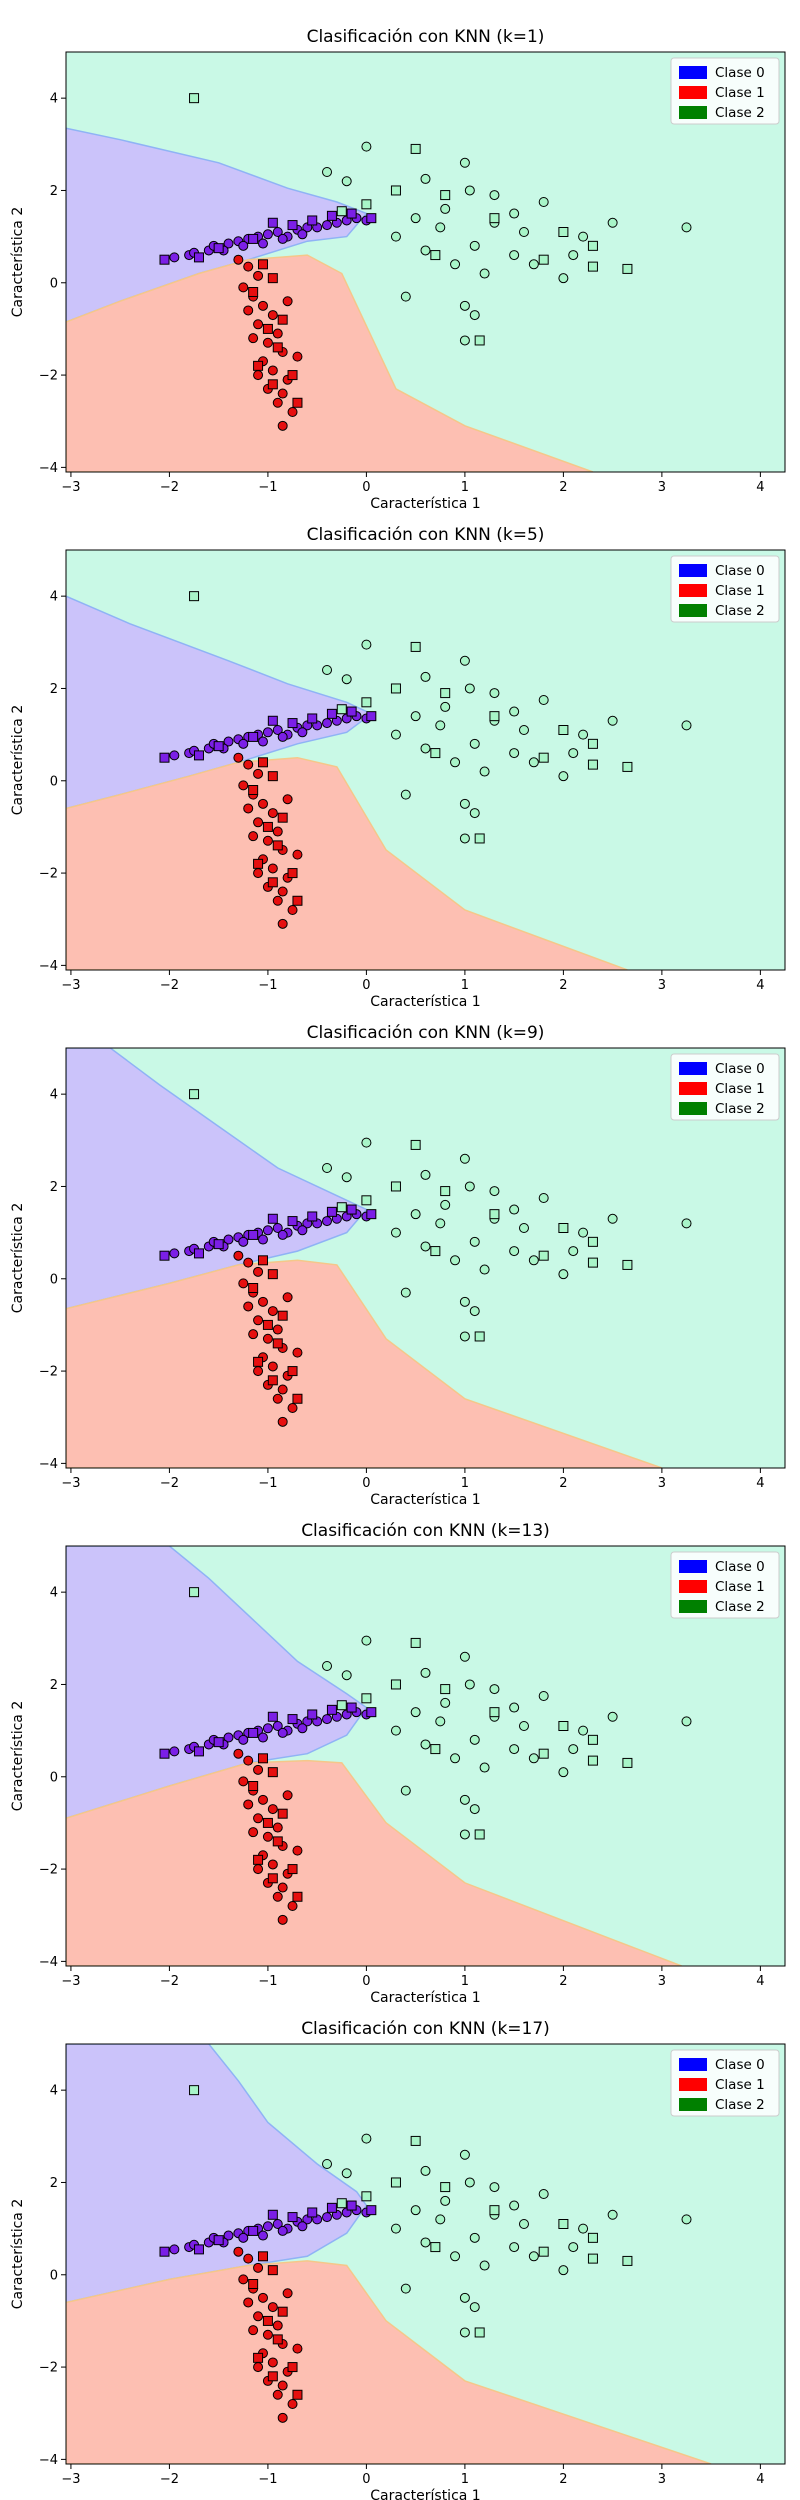 Image resolution: width=800 pixels, height=2500 pixels. I want to click on legend-label-2: Clase 2, so click(740, 1607).